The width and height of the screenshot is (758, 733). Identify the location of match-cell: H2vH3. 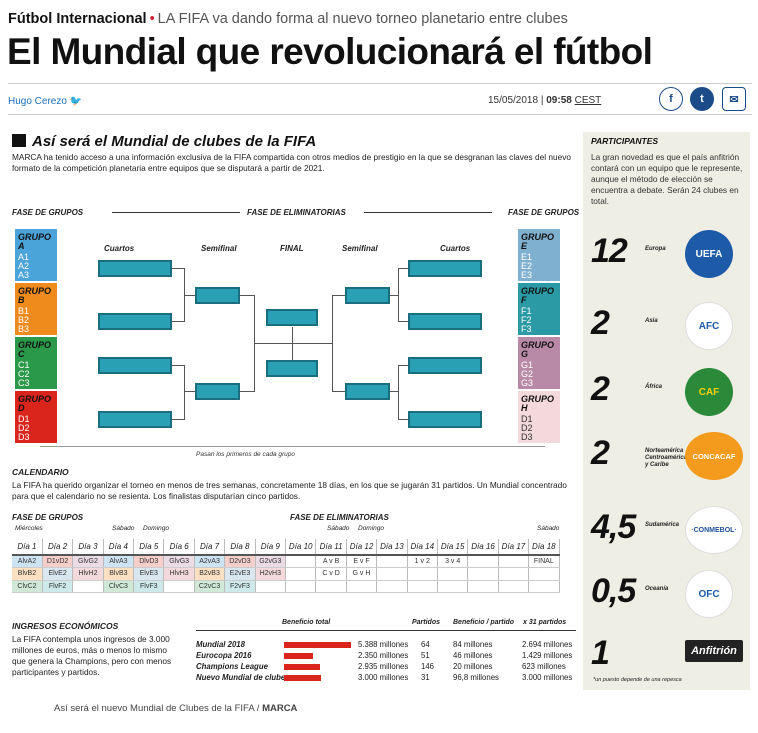
(271, 574).